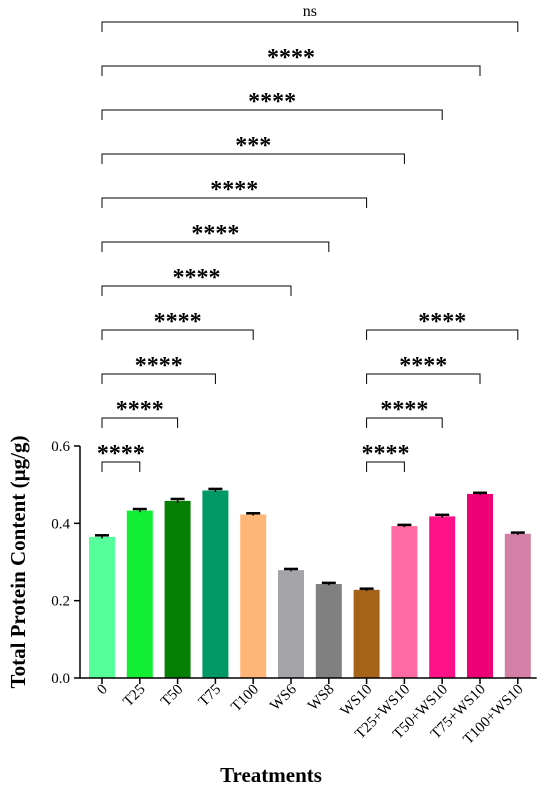  Describe the element at coordinates (18, 561) in the screenshot. I see `y-axis-title: Total Protein Content (µg/g)` at that location.